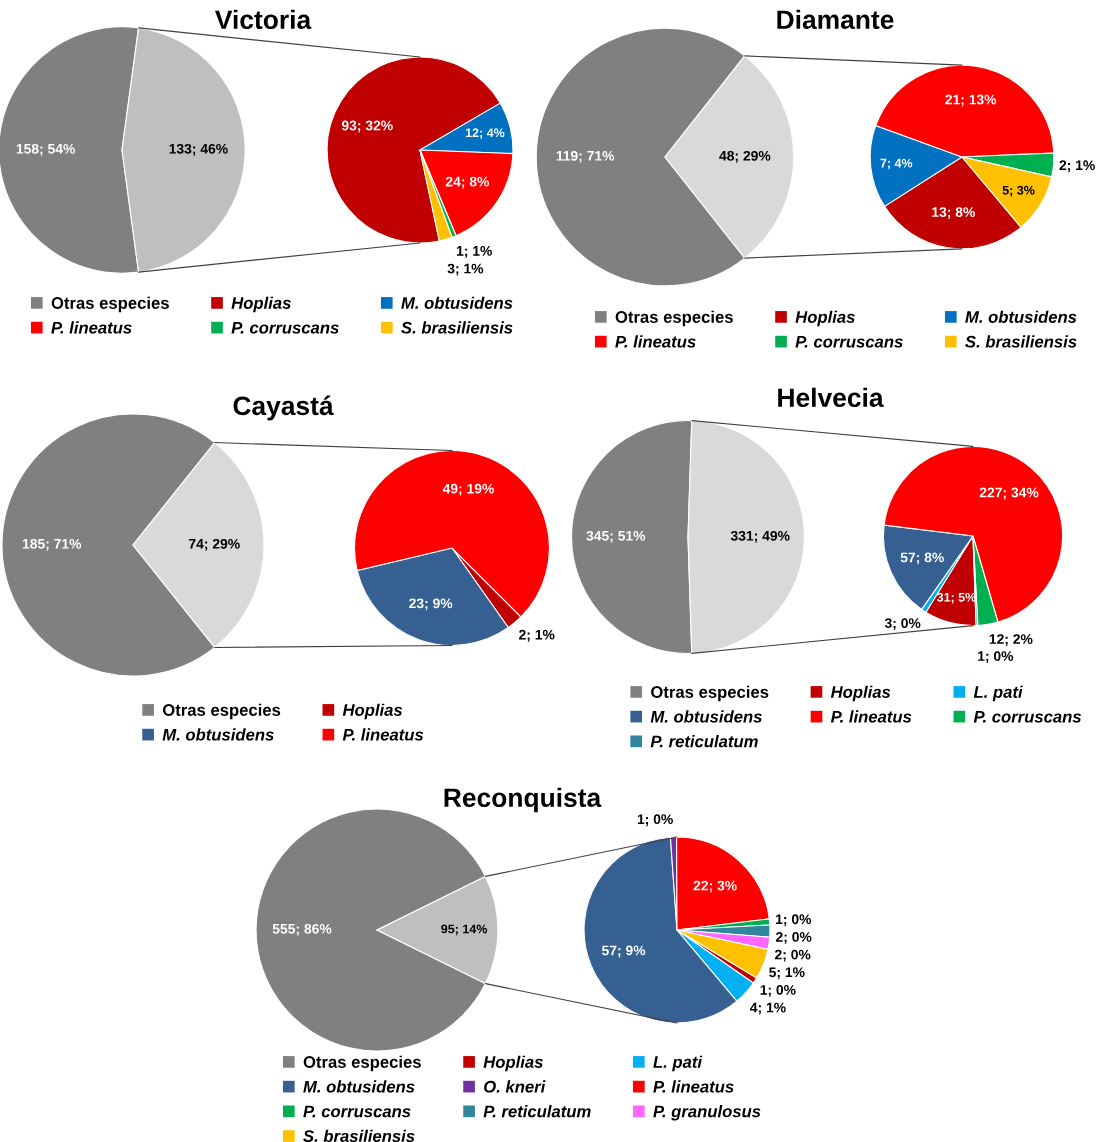  Describe the element at coordinates (465, 269) in the screenshot. I see `data-label: 3; 1%` at that location.